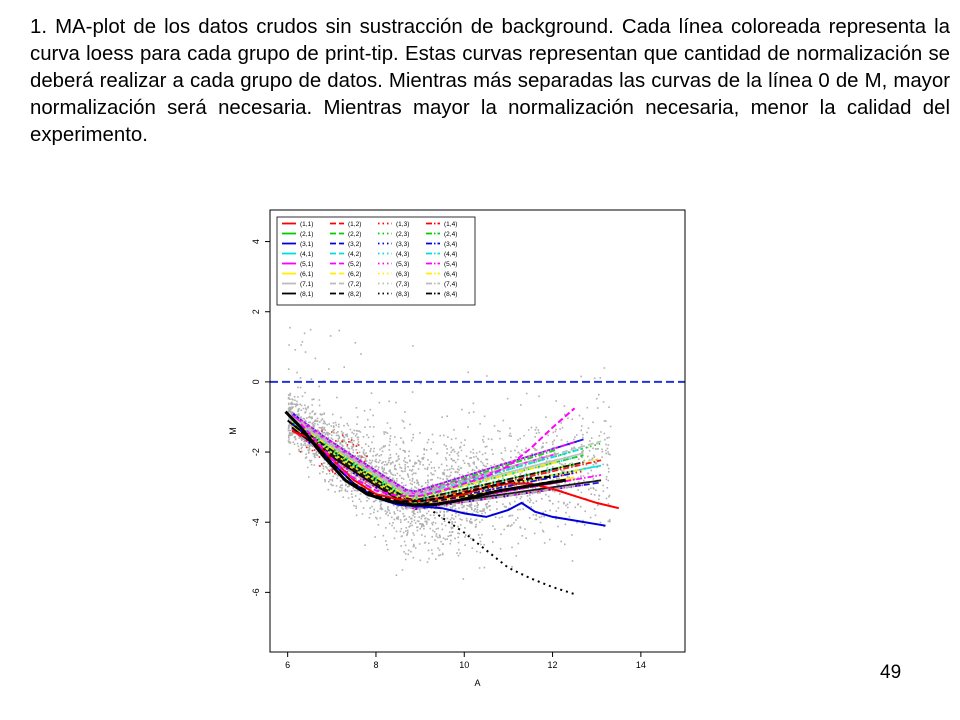 The width and height of the screenshot is (960, 720). Describe the element at coordinates (402, 284) in the screenshot. I see `legend-label: (7,3)` at that location.